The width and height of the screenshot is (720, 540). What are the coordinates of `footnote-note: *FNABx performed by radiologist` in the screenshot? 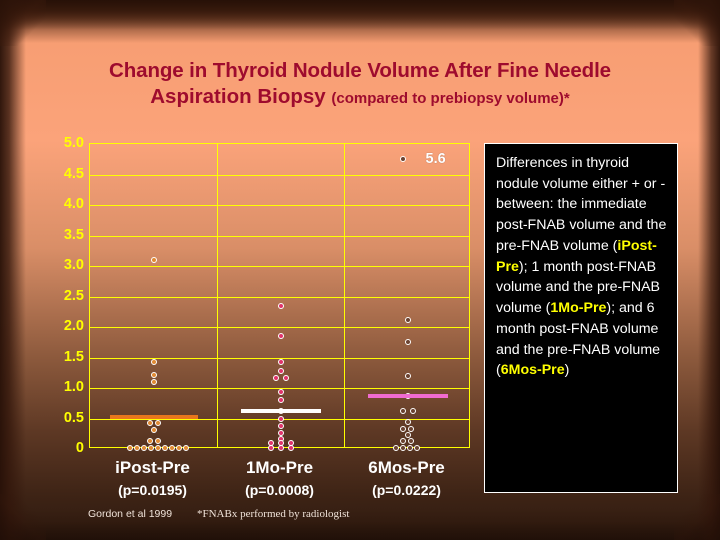 It's located at (273, 514).